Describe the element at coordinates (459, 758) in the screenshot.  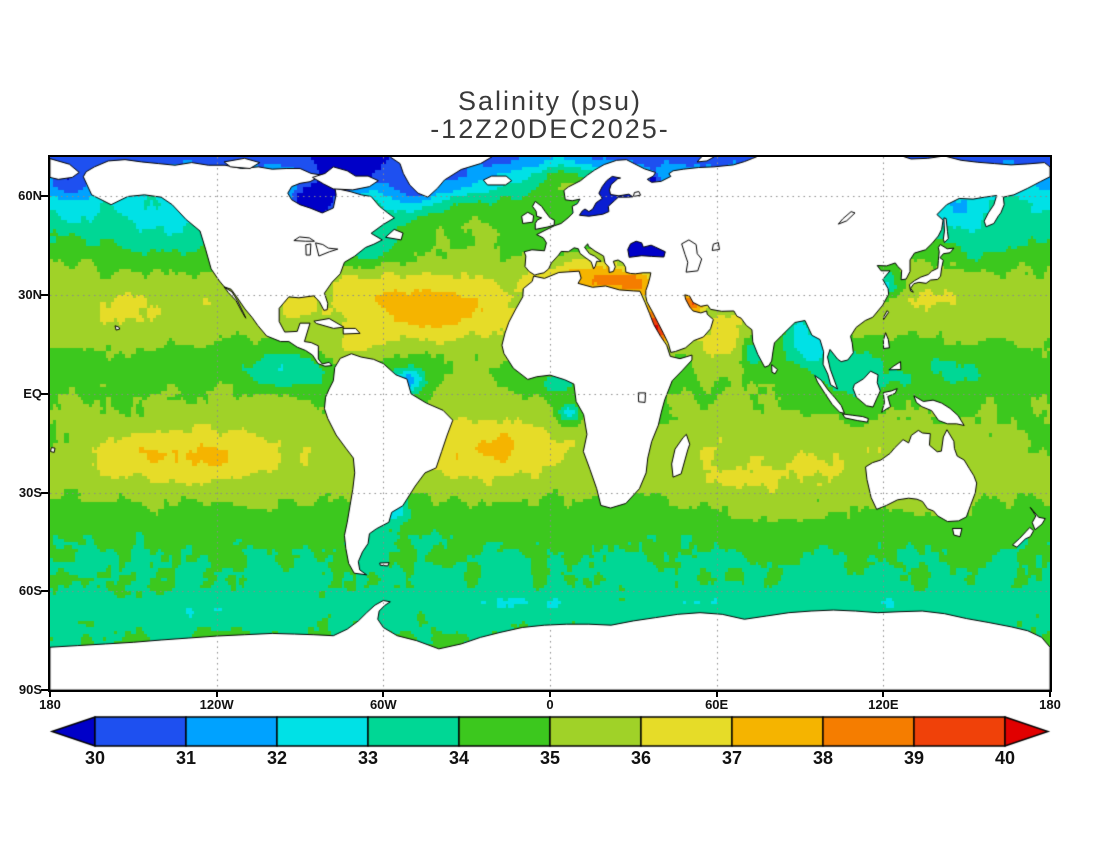
I see `colorbar-label-34: 34` at that location.